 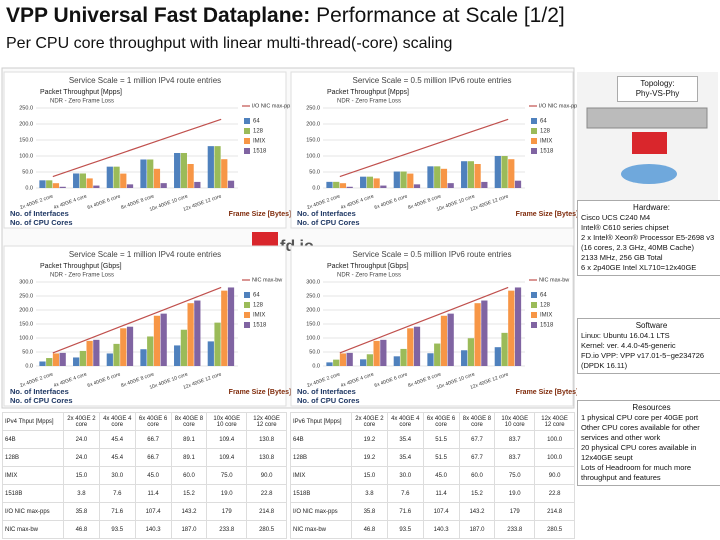 I want to click on table-cell: 46.8, so click(x=81, y=529).